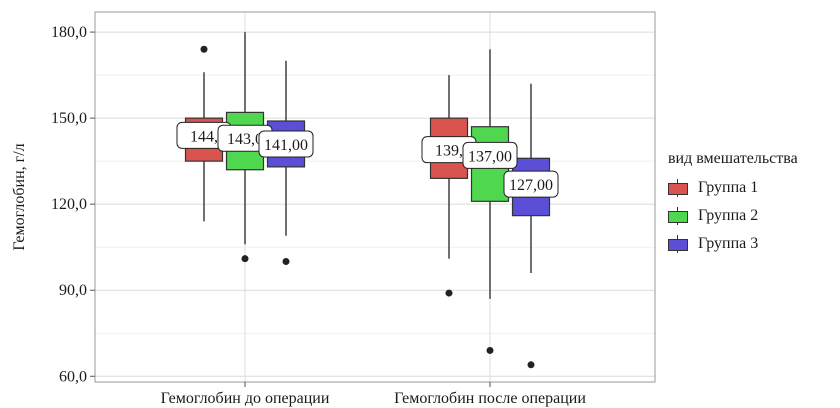  I want to click on median-label-text: 139,, so click(449, 151).